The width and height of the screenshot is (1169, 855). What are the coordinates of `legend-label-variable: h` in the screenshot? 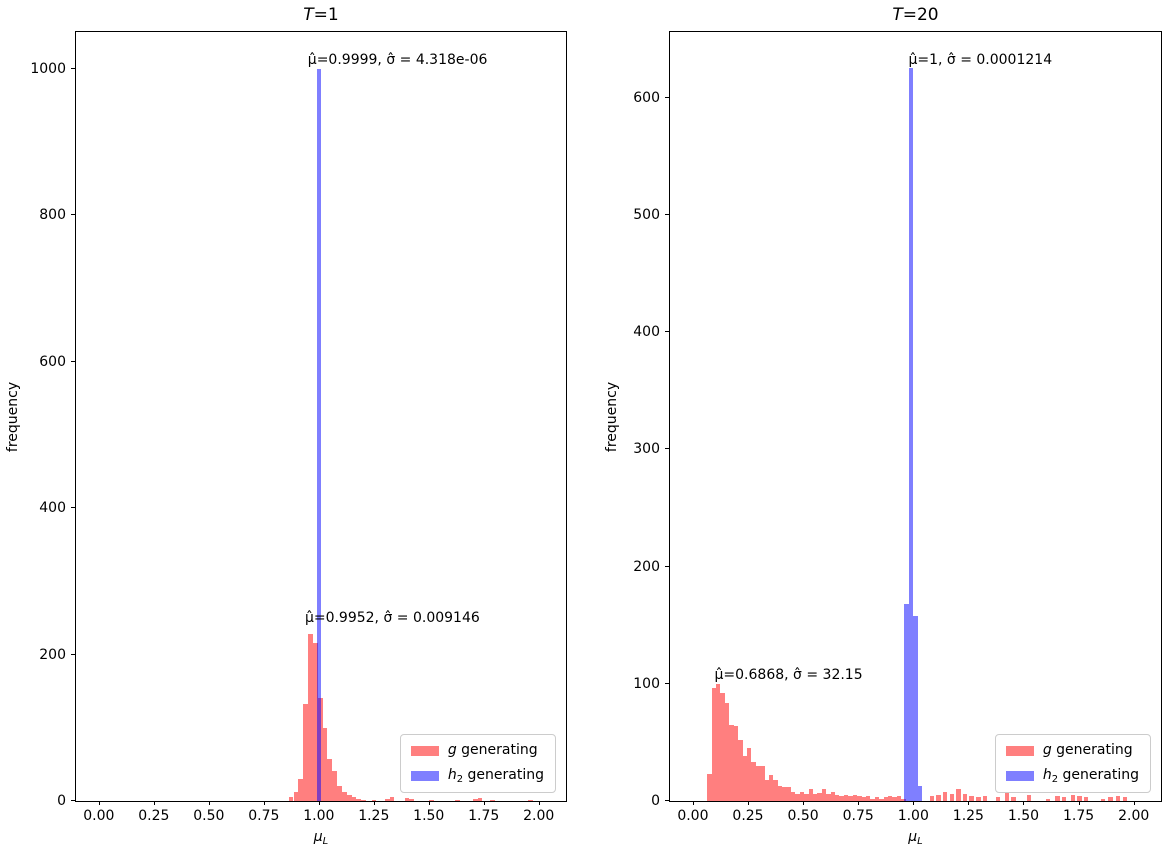 It's located at (1047, 775).